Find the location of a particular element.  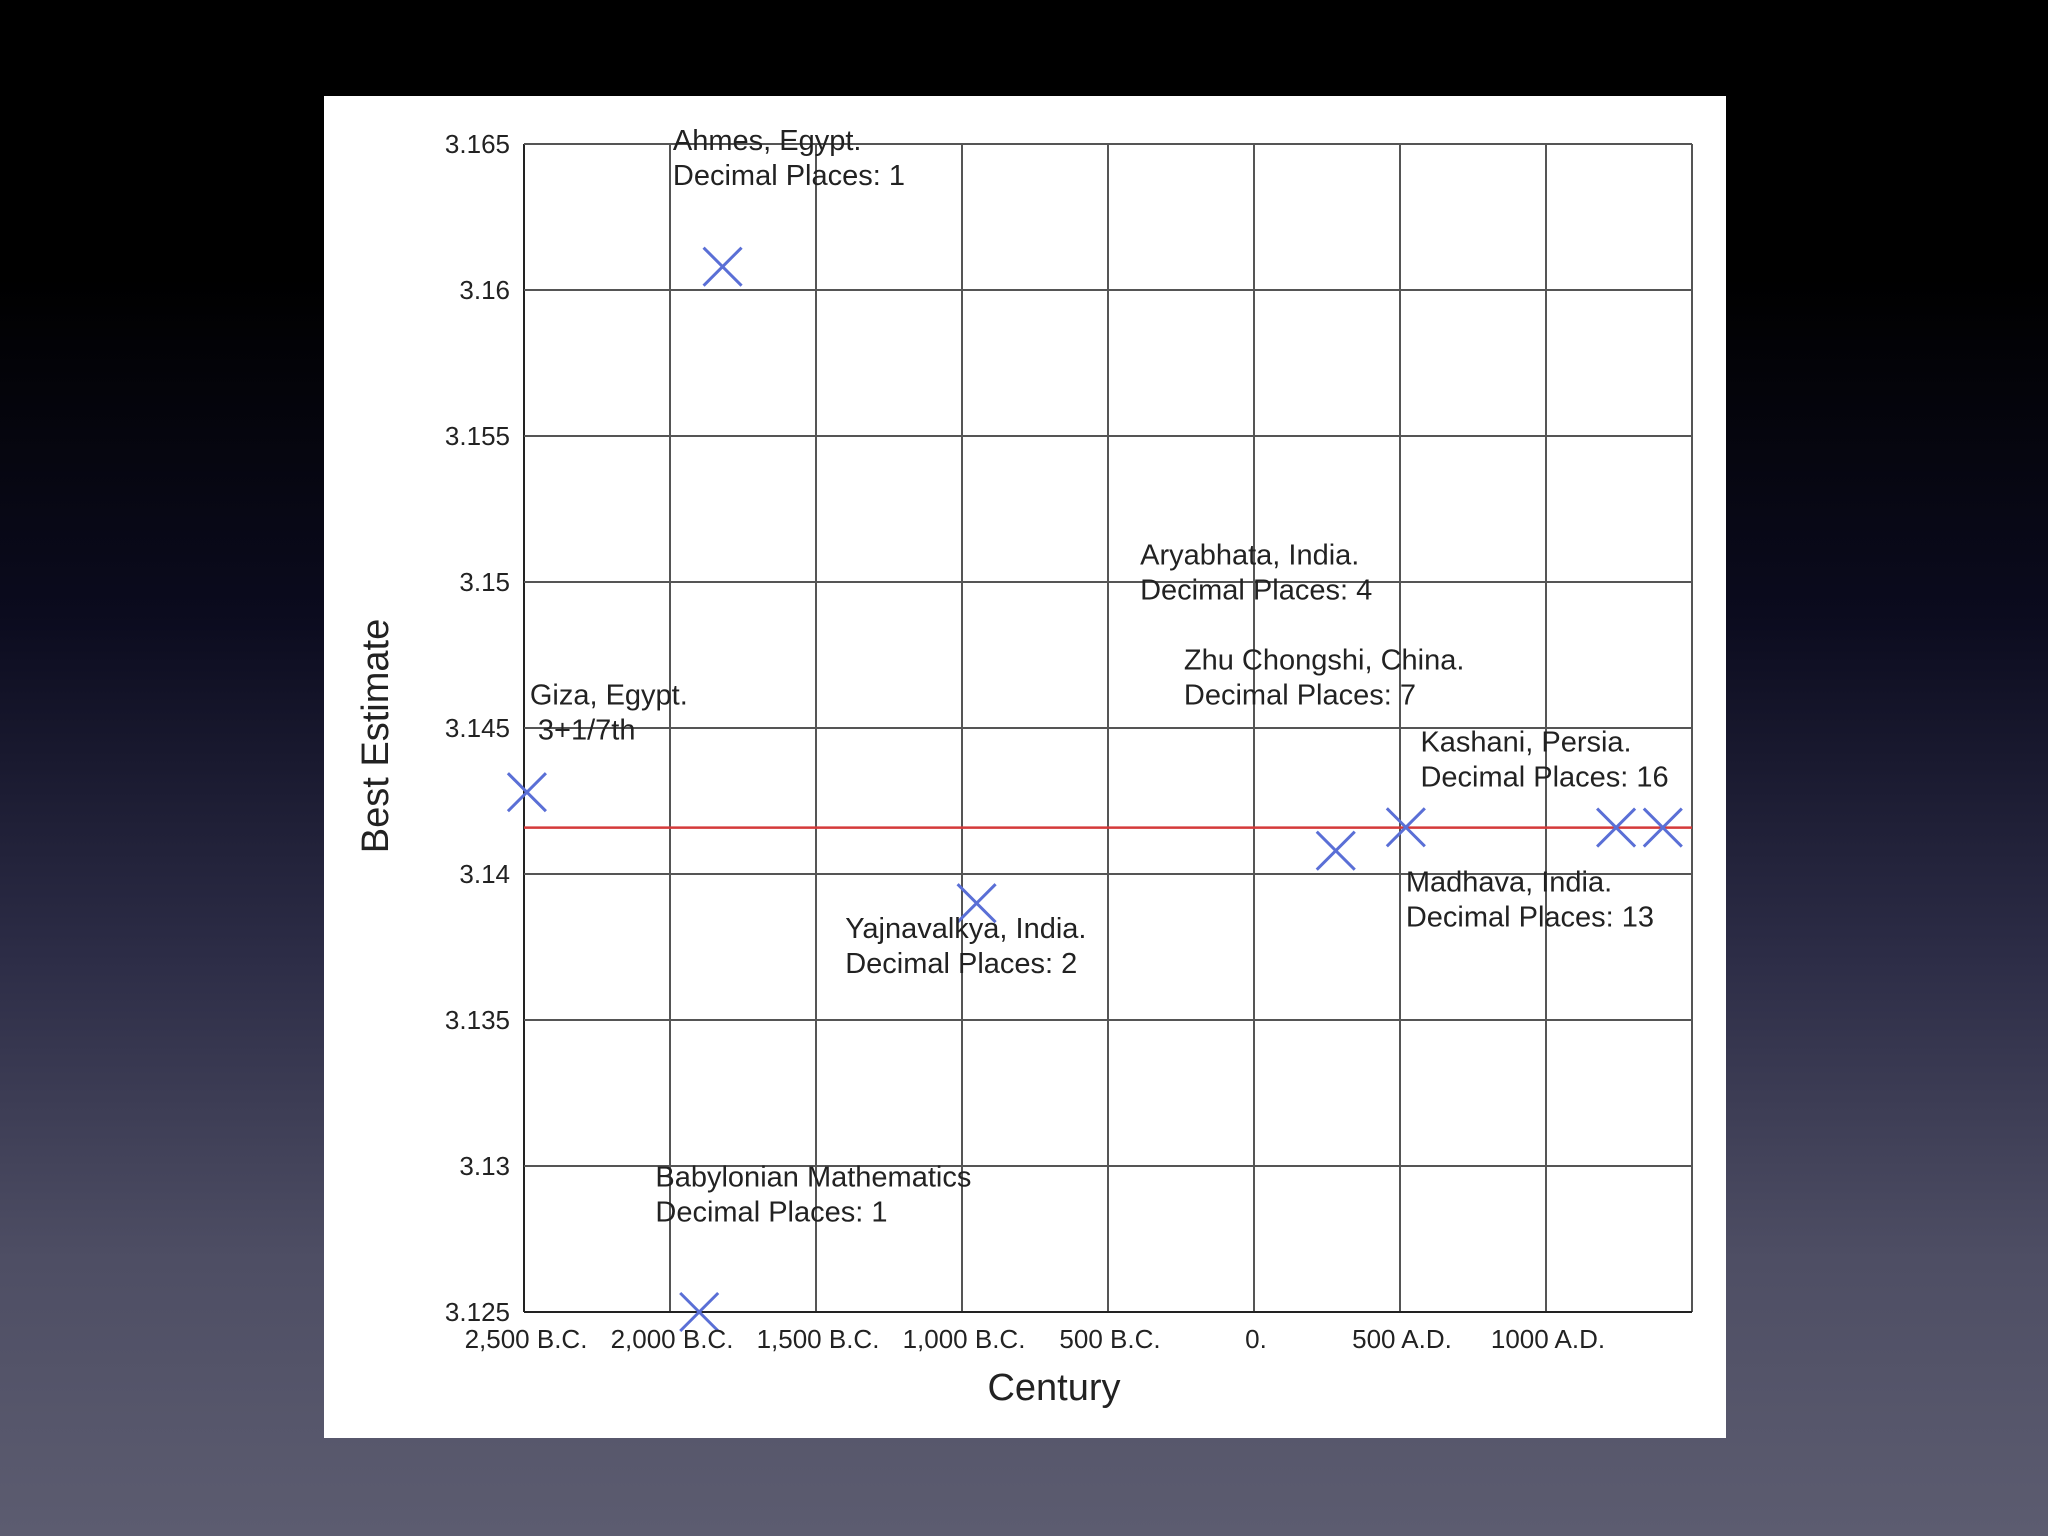

y-tick-label: 3.145 is located at coordinates (477, 728).